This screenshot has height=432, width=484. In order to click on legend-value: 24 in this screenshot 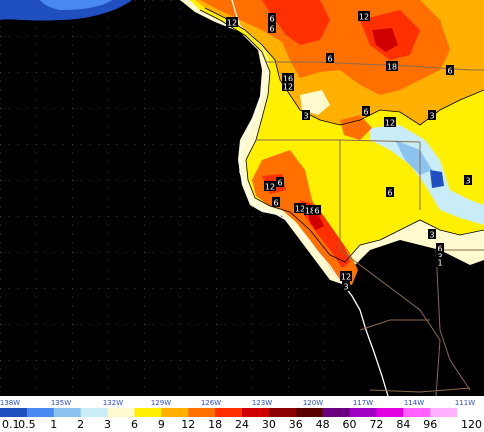, I will do `click(242, 424)`.